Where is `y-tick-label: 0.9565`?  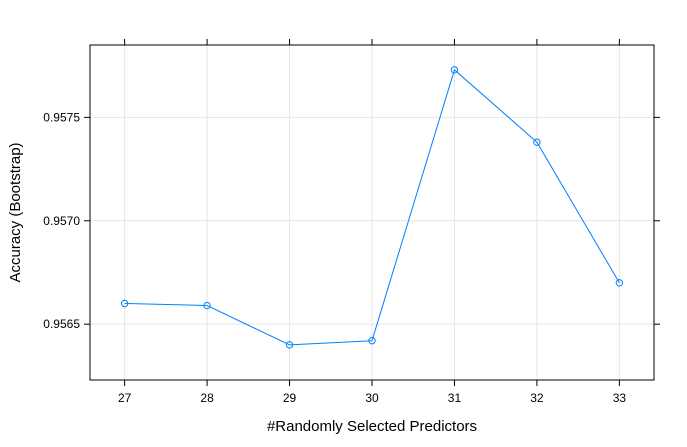 y-tick-label: 0.9565 is located at coordinates (61, 324).